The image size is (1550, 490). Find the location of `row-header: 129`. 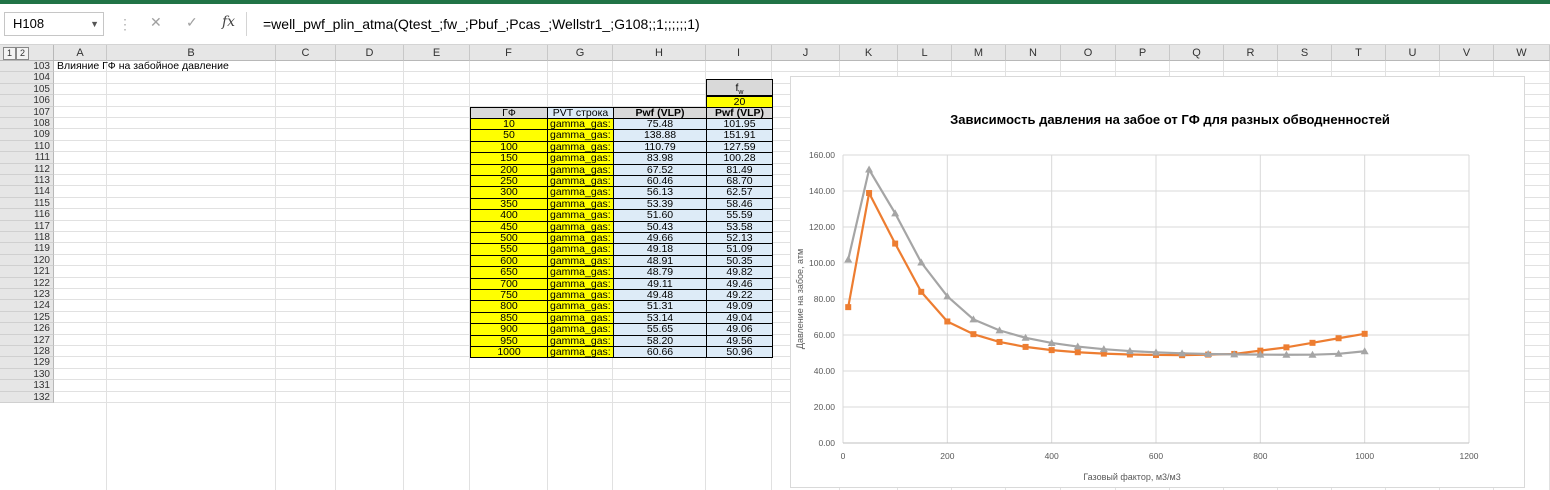

row-header: 129 is located at coordinates (27, 363).